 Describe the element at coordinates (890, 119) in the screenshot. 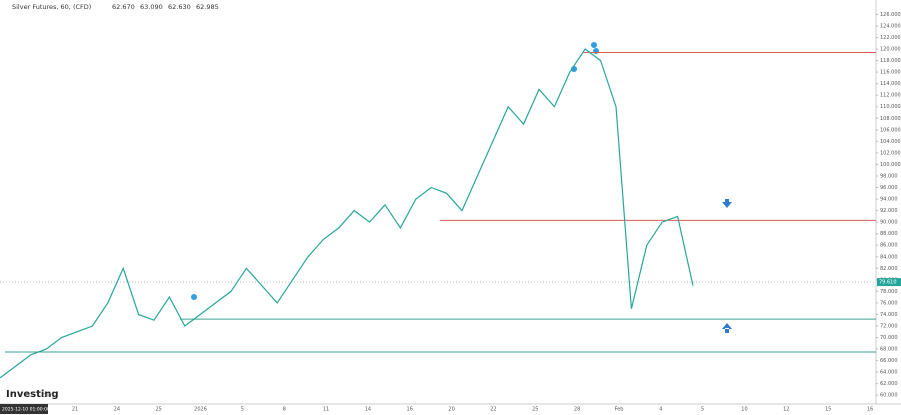

I see `y-tick-label: 108.000` at that location.